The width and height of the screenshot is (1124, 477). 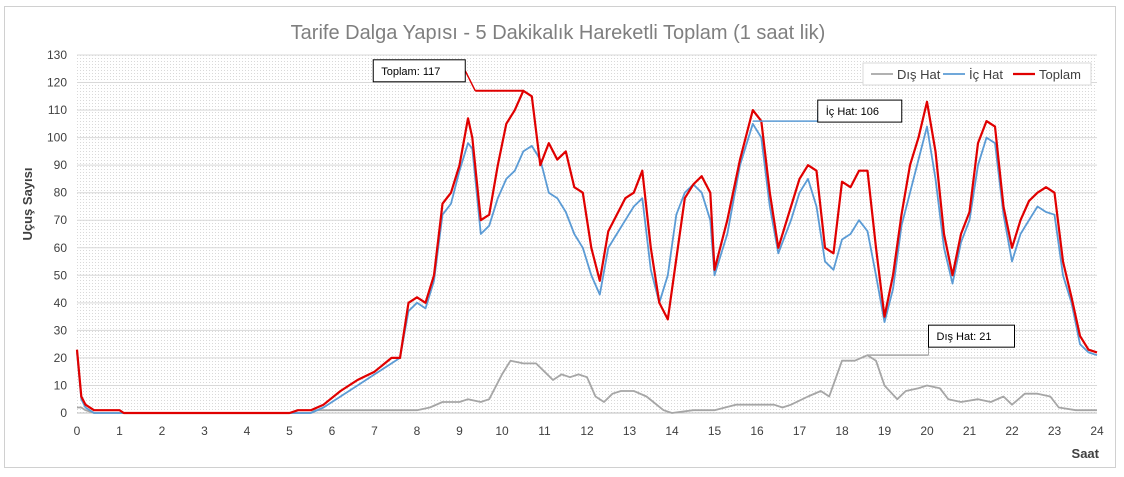 I want to click on x-tick-label: 10, so click(x=502, y=431).